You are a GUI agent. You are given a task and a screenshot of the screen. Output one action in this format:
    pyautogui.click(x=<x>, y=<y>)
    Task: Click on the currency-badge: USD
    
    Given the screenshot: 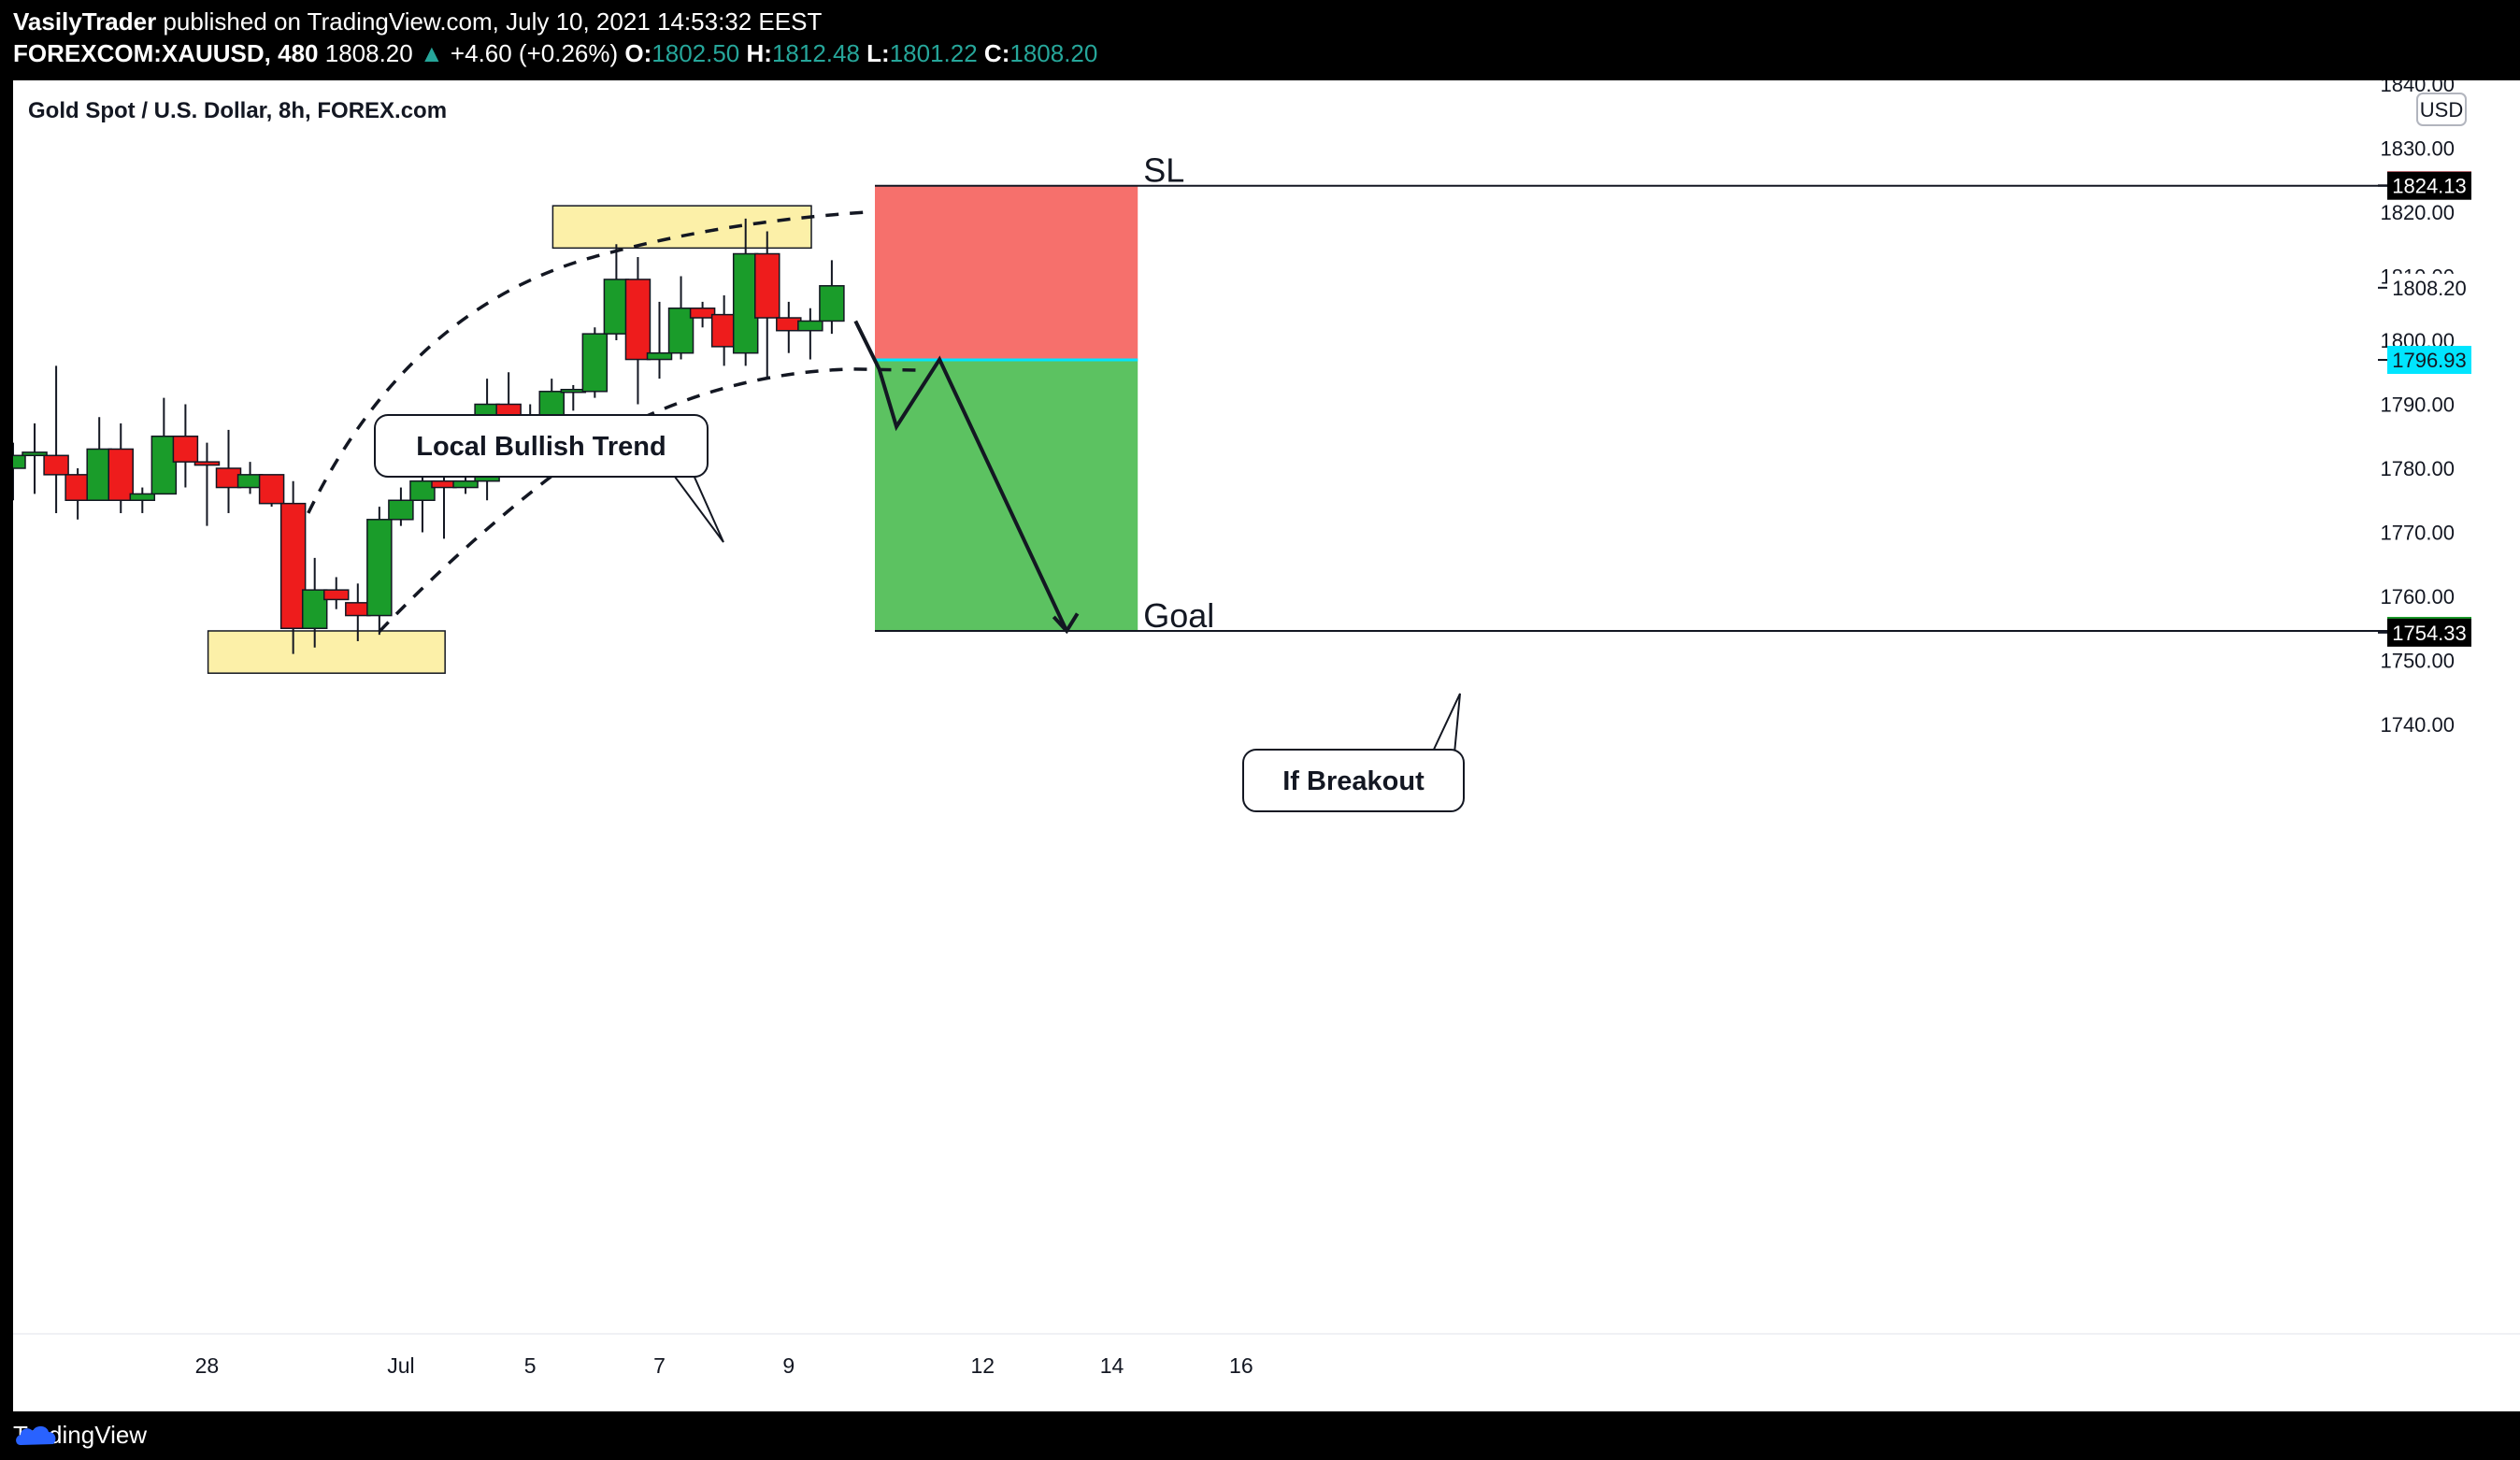 What is the action you would take?
    pyautogui.click(x=2441, y=109)
    